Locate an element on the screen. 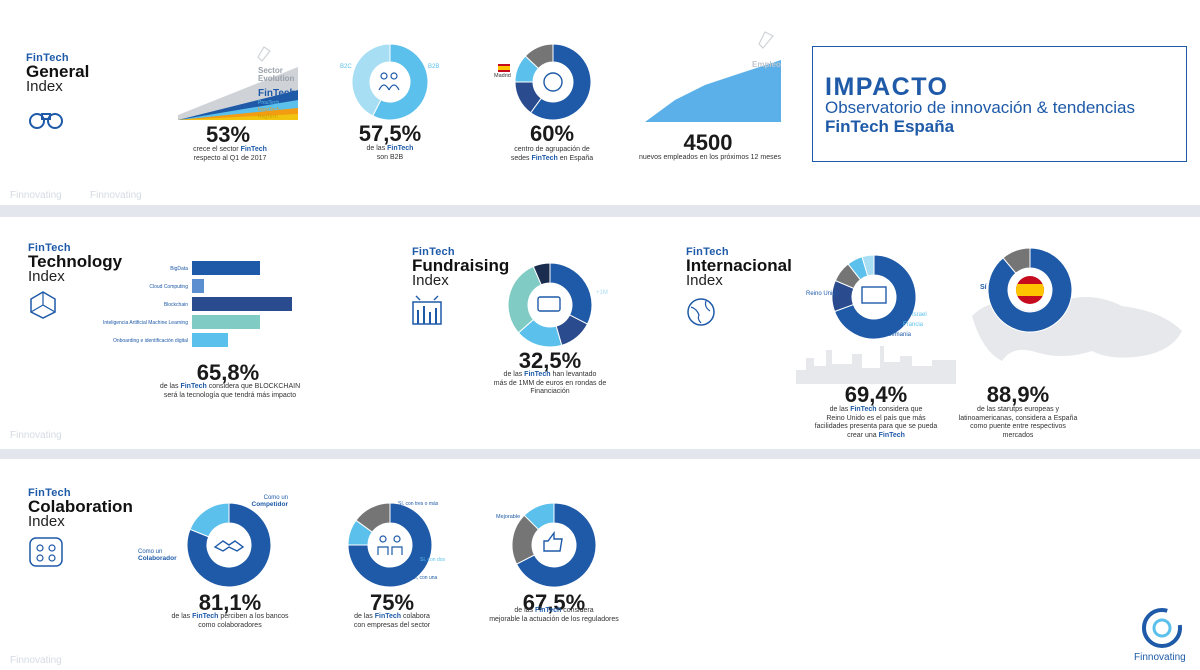  money-icon is located at coordinates (549, 304).